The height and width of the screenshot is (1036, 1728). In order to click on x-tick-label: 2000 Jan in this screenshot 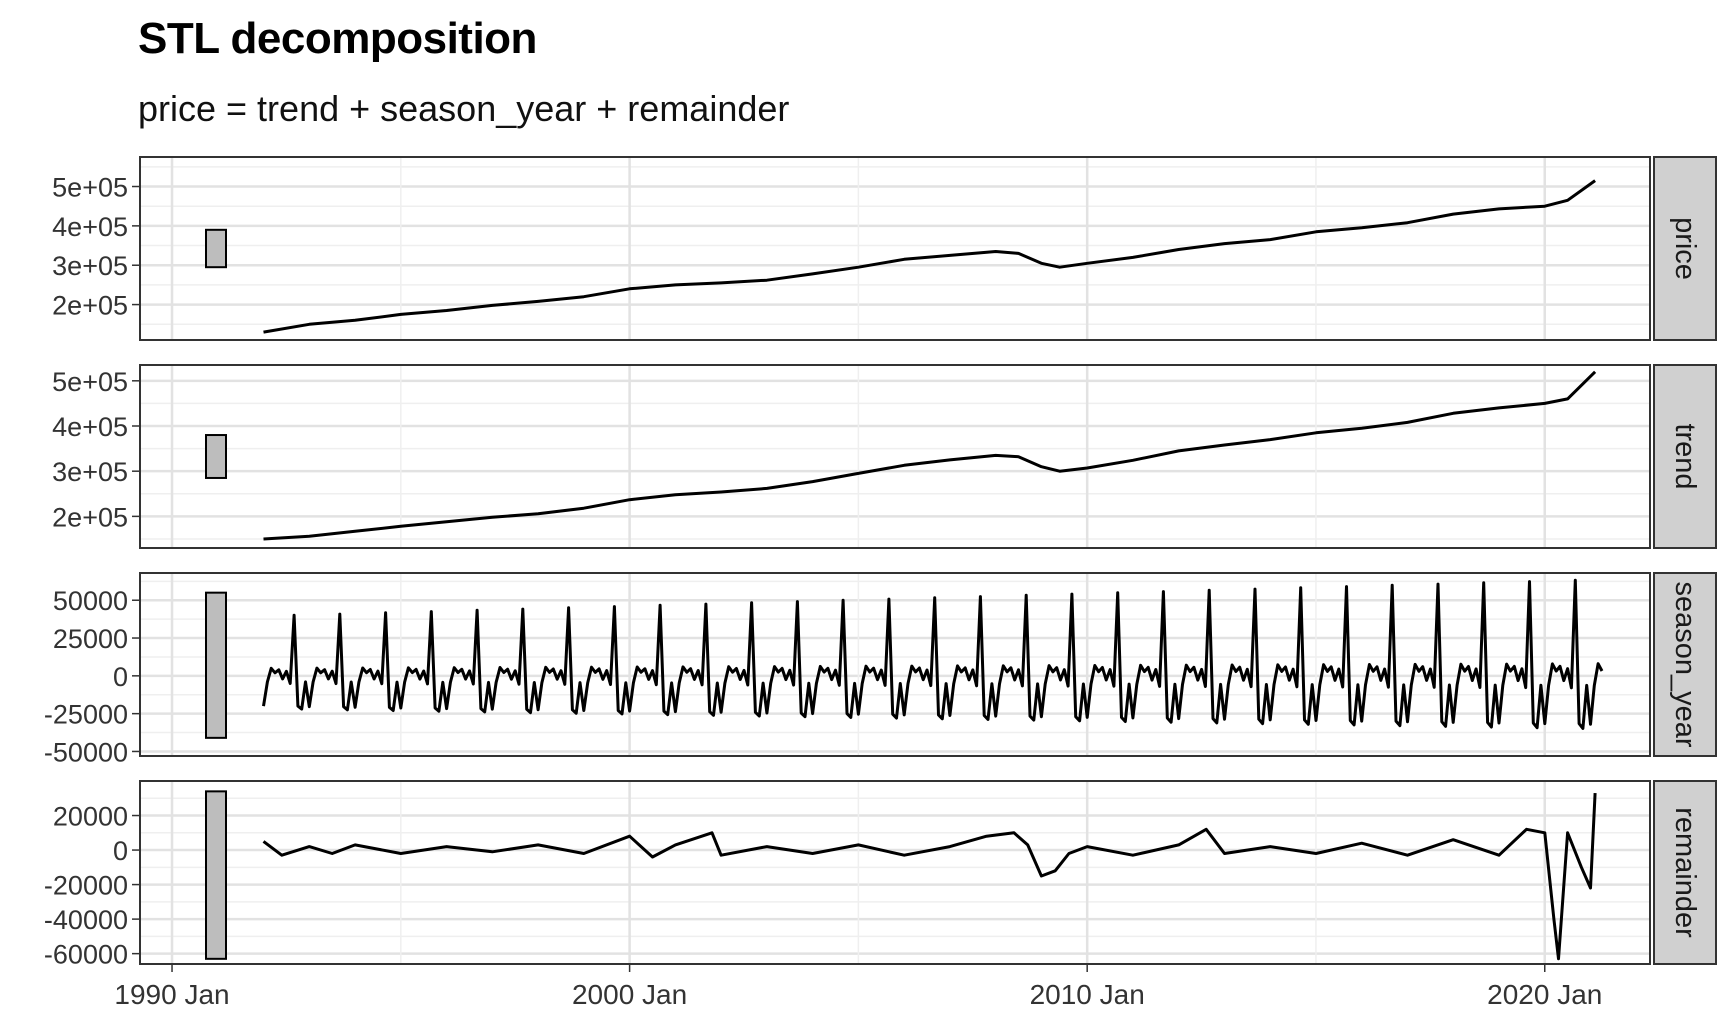, I will do `click(629, 994)`.